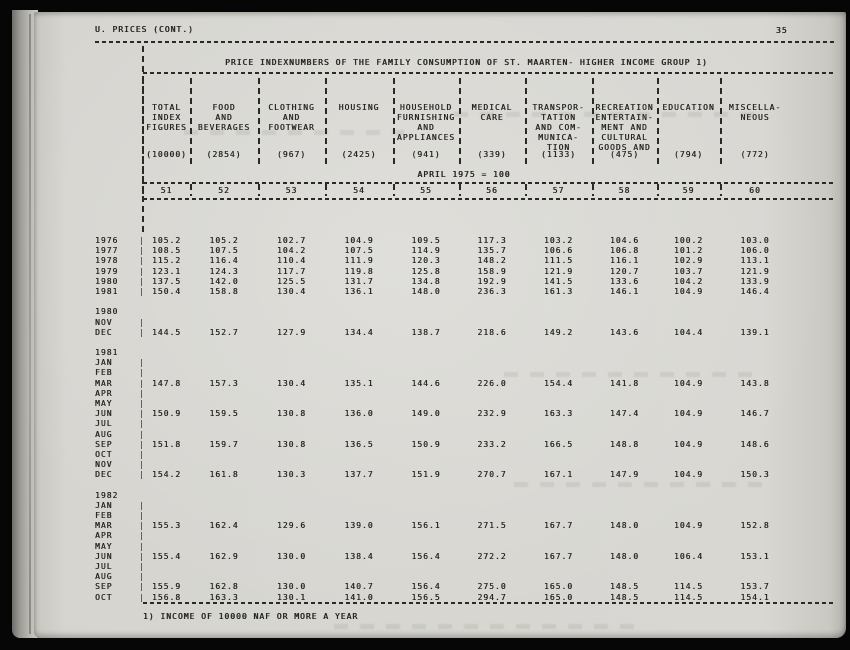 The image size is (850, 650). I want to click on spacer, so click(117, 128).